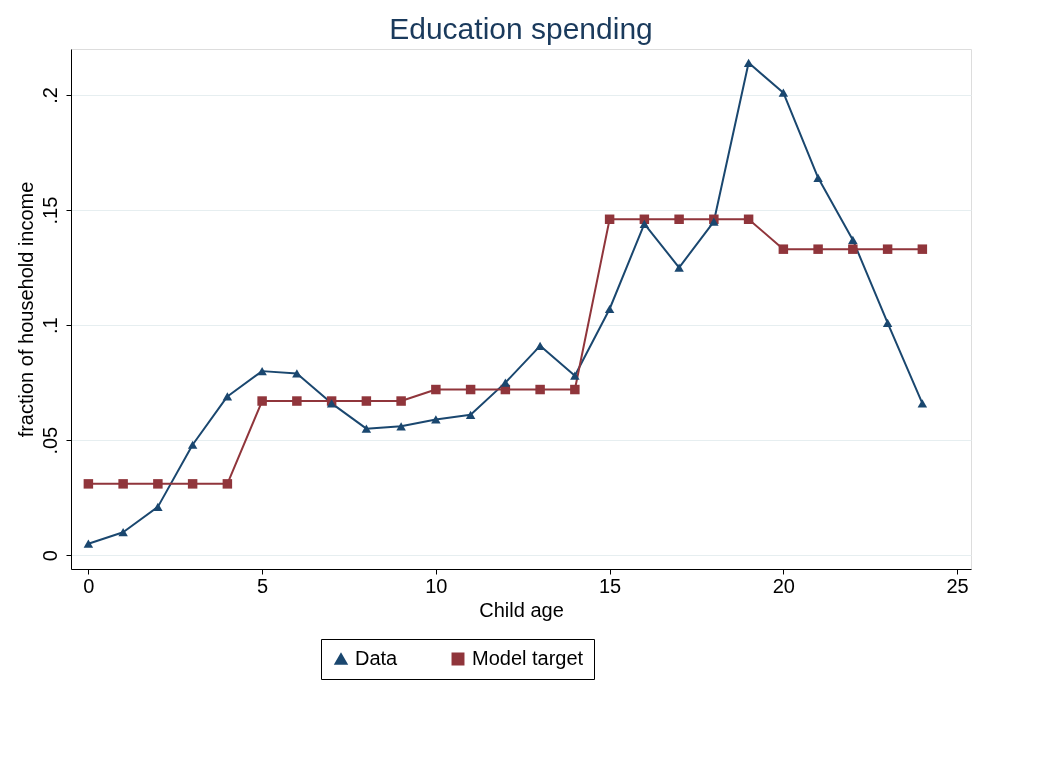 The height and width of the screenshot is (771, 1059). Describe the element at coordinates (25, 309) in the screenshot. I see `y-axis-title: fraction of household income` at that location.